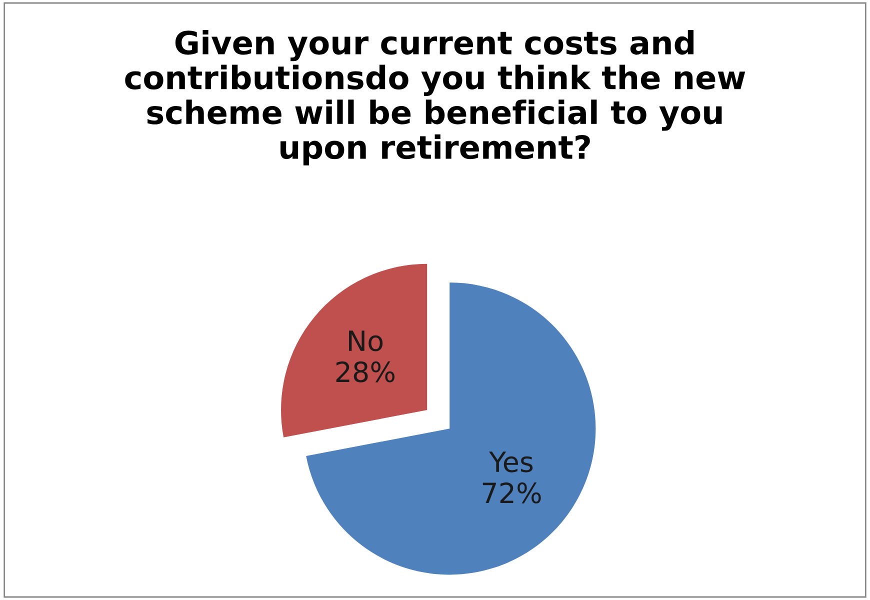 Image resolution: width=870 pixels, height=600 pixels. What do you see at coordinates (365, 371) in the screenshot?
I see `data-label: 28%` at bounding box center [365, 371].